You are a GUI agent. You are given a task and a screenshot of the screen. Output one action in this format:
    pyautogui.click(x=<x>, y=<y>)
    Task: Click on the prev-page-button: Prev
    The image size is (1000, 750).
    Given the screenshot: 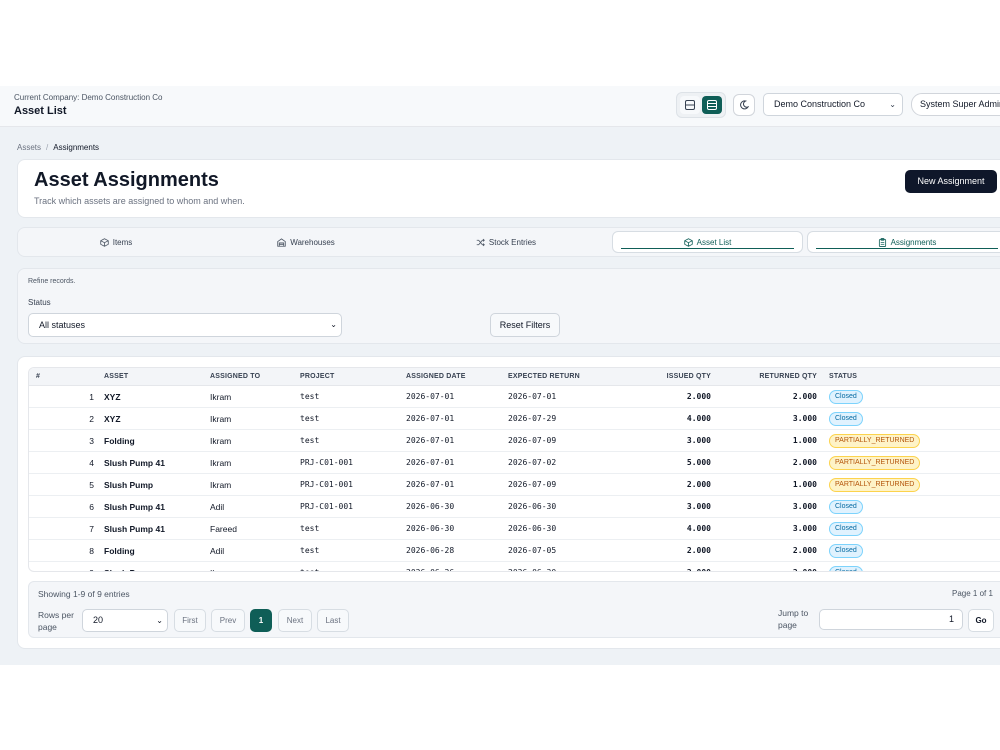 What is the action you would take?
    pyautogui.click(x=228, y=620)
    